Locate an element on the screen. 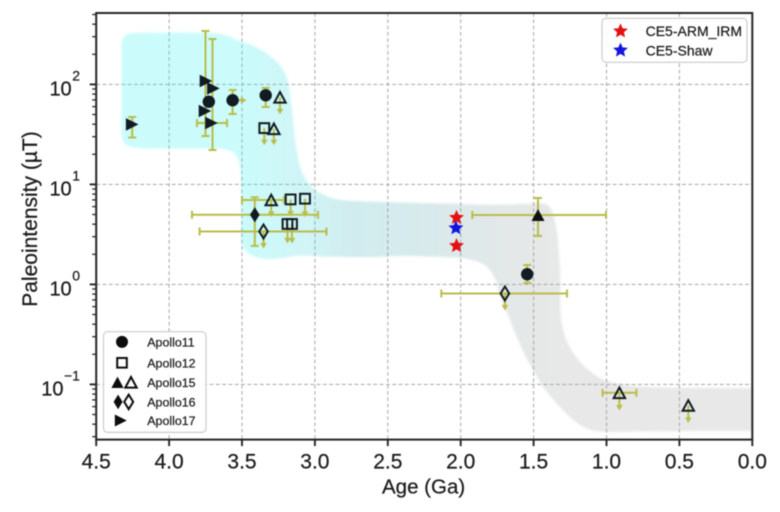  svg-text: Paleointensity (µT) is located at coordinates (30, 219).